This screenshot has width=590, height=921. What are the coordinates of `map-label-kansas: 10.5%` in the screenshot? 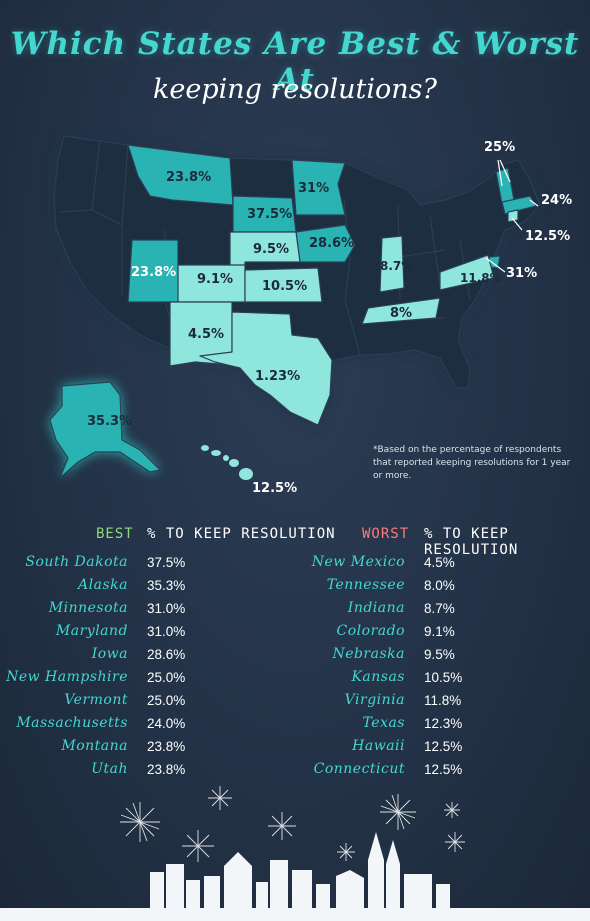 It's located at (285, 286).